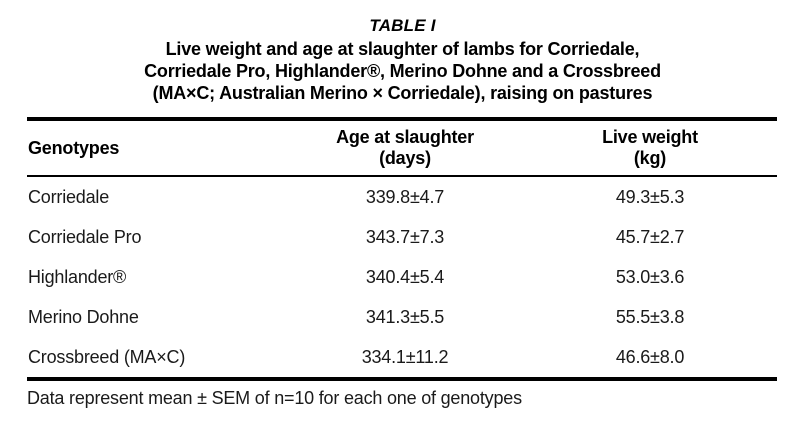 The width and height of the screenshot is (805, 427). I want to click on column-header-weight-label: Live weight, so click(650, 137).